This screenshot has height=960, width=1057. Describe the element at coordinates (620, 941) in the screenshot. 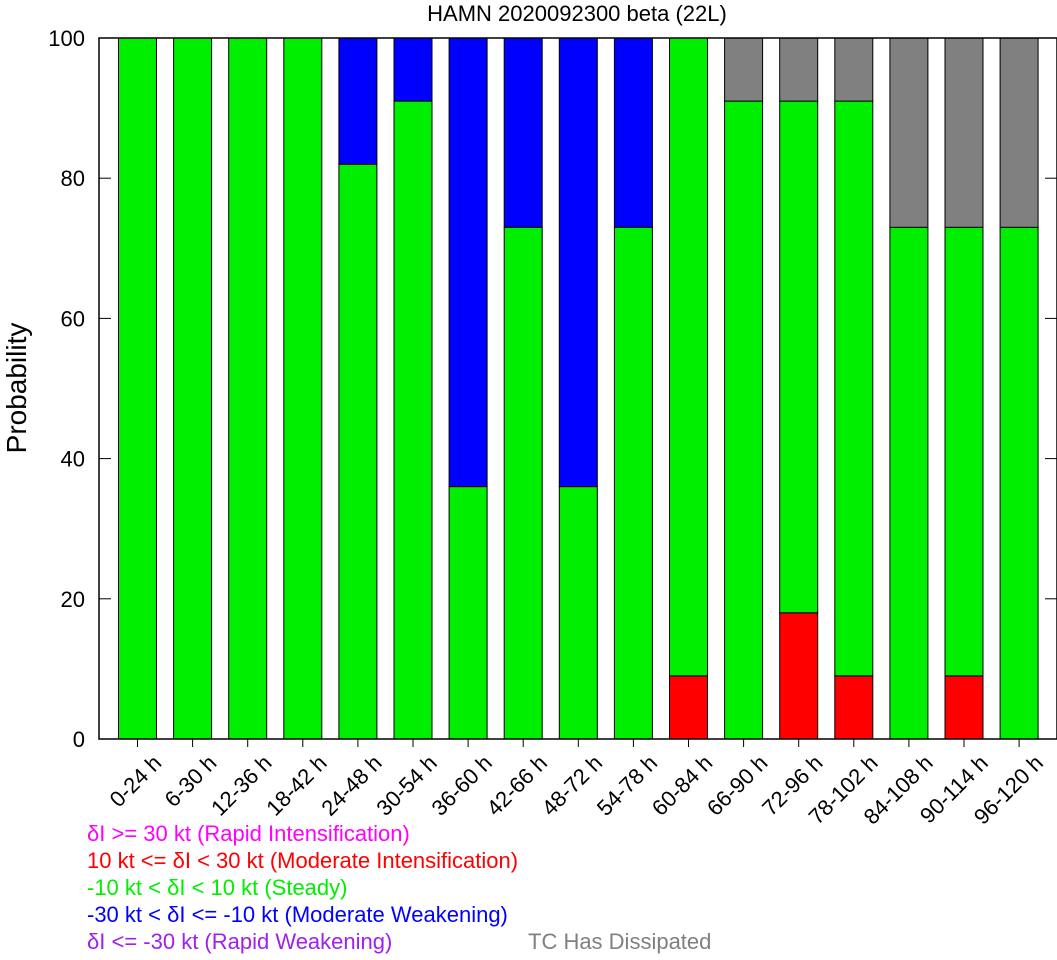

I see `legend-dissipated: TC Has Dissipated` at that location.